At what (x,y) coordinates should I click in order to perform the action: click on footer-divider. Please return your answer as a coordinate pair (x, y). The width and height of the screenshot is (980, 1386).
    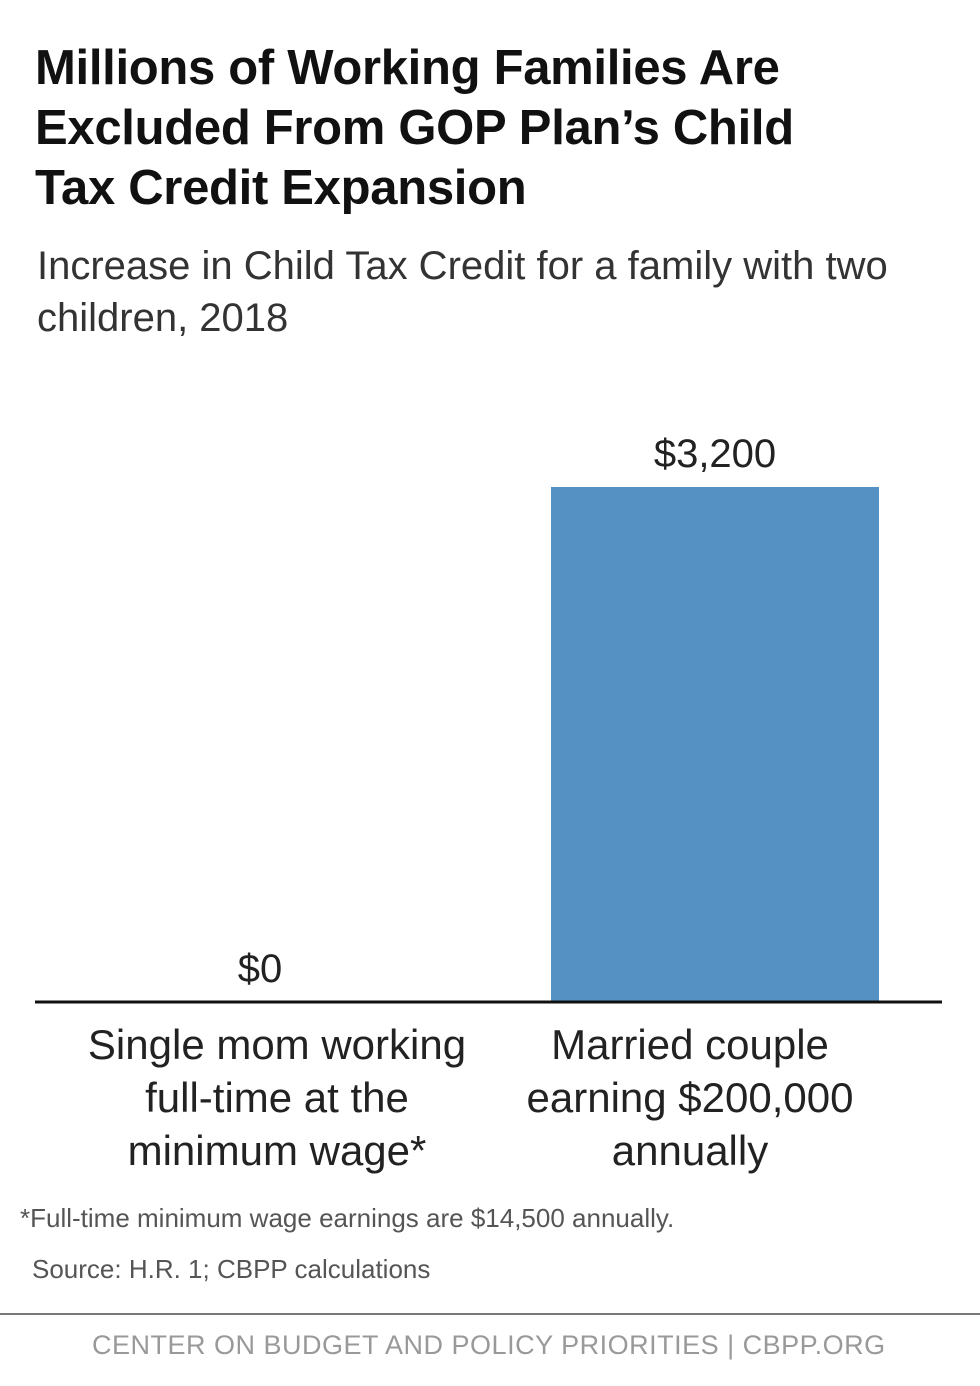
    Looking at the image, I should click on (490, 1314).